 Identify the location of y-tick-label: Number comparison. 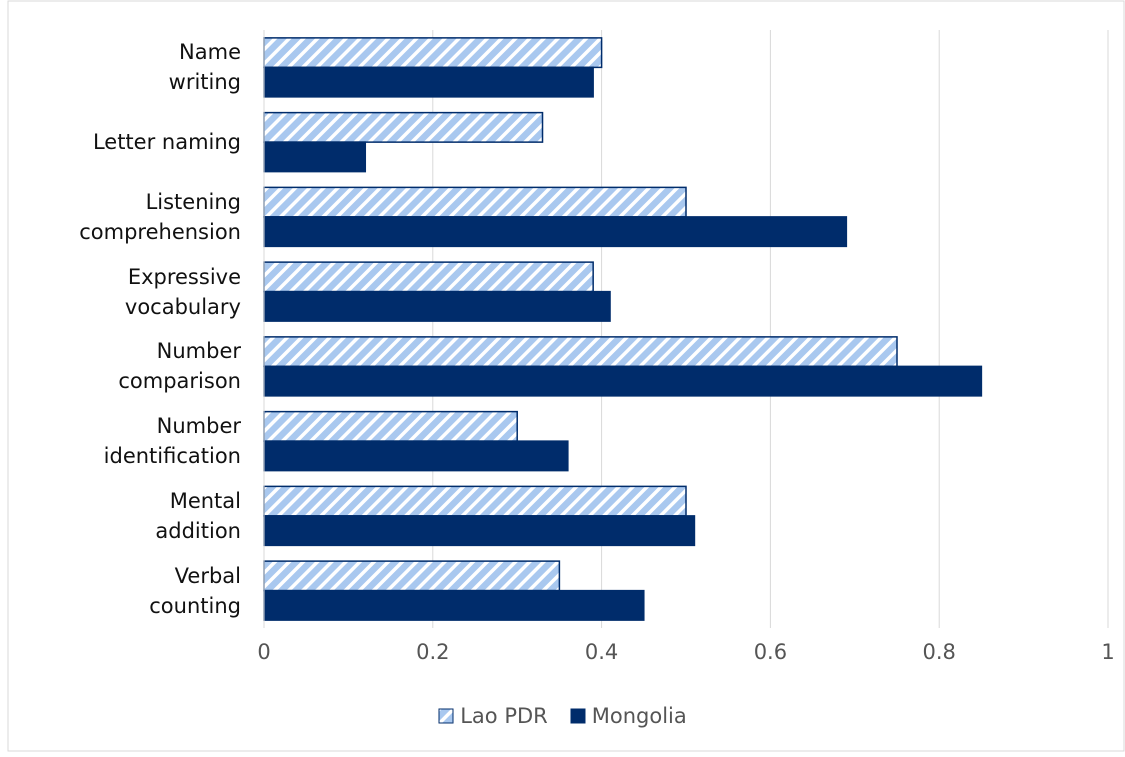
(179, 366).